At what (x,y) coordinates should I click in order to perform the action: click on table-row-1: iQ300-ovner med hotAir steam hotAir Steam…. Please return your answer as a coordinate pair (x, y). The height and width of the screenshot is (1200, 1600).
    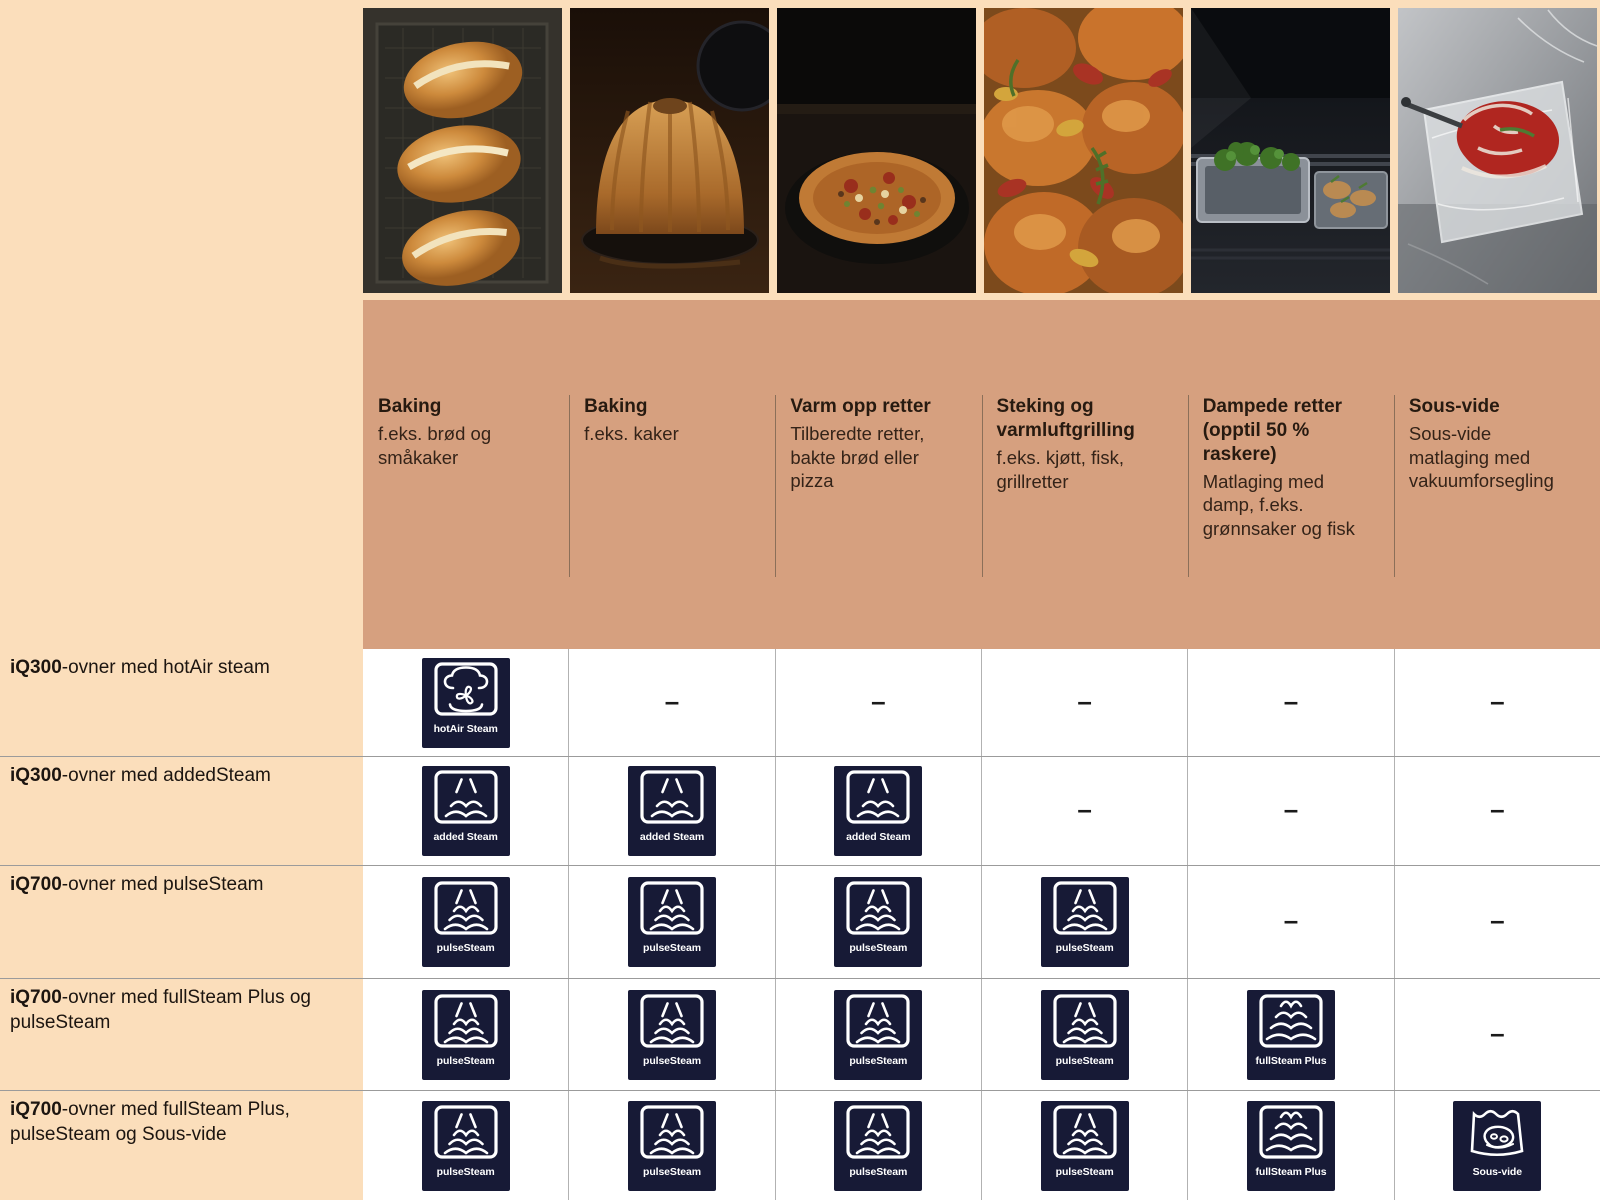
    Looking at the image, I should click on (800, 702).